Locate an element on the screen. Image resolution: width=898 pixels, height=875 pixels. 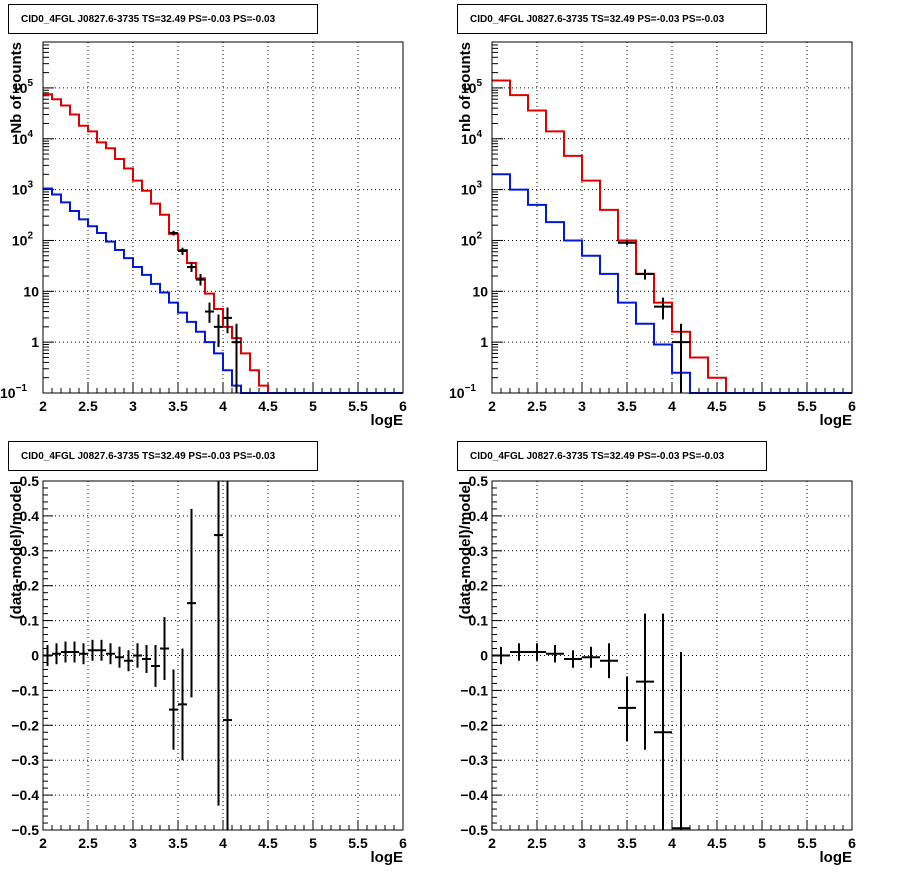
y-tick-label: 1 is located at coordinates (35, 342).